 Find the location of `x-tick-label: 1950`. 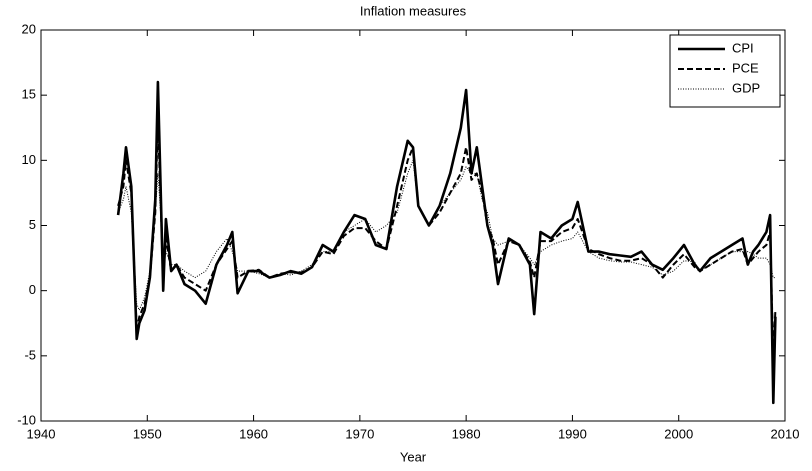

x-tick-label: 1950 is located at coordinates (147, 433).